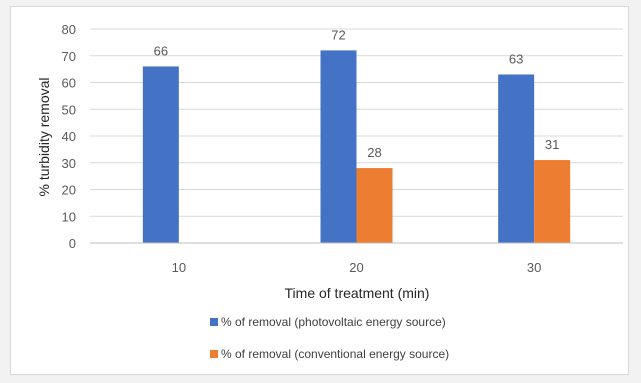 The width and height of the screenshot is (641, 383). I want to click on x-axis-ticks: 10 20 30, so click(357, 267).